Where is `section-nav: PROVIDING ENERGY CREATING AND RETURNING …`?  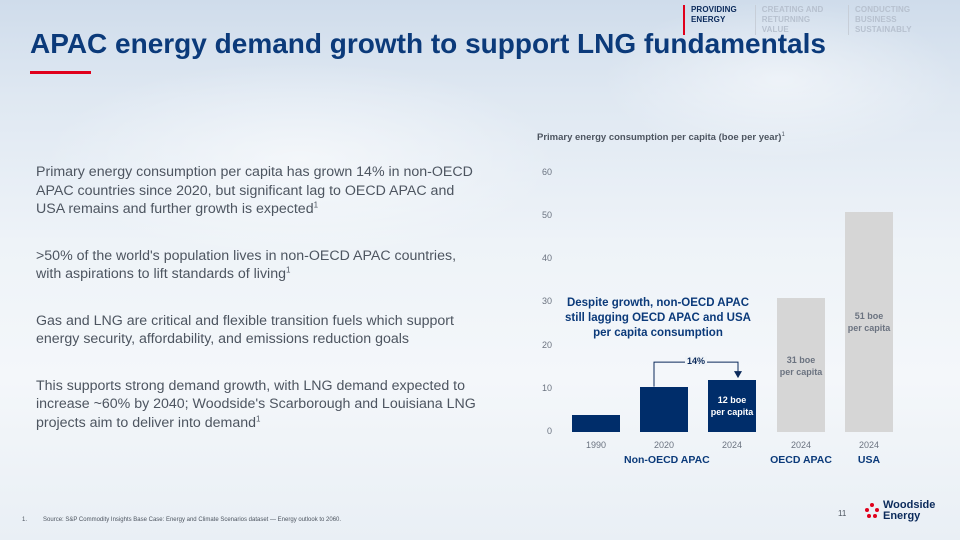
section-nav: PROVIDING ENERGY CREATING AND RETURNING … is located at coordinates (821, 20).